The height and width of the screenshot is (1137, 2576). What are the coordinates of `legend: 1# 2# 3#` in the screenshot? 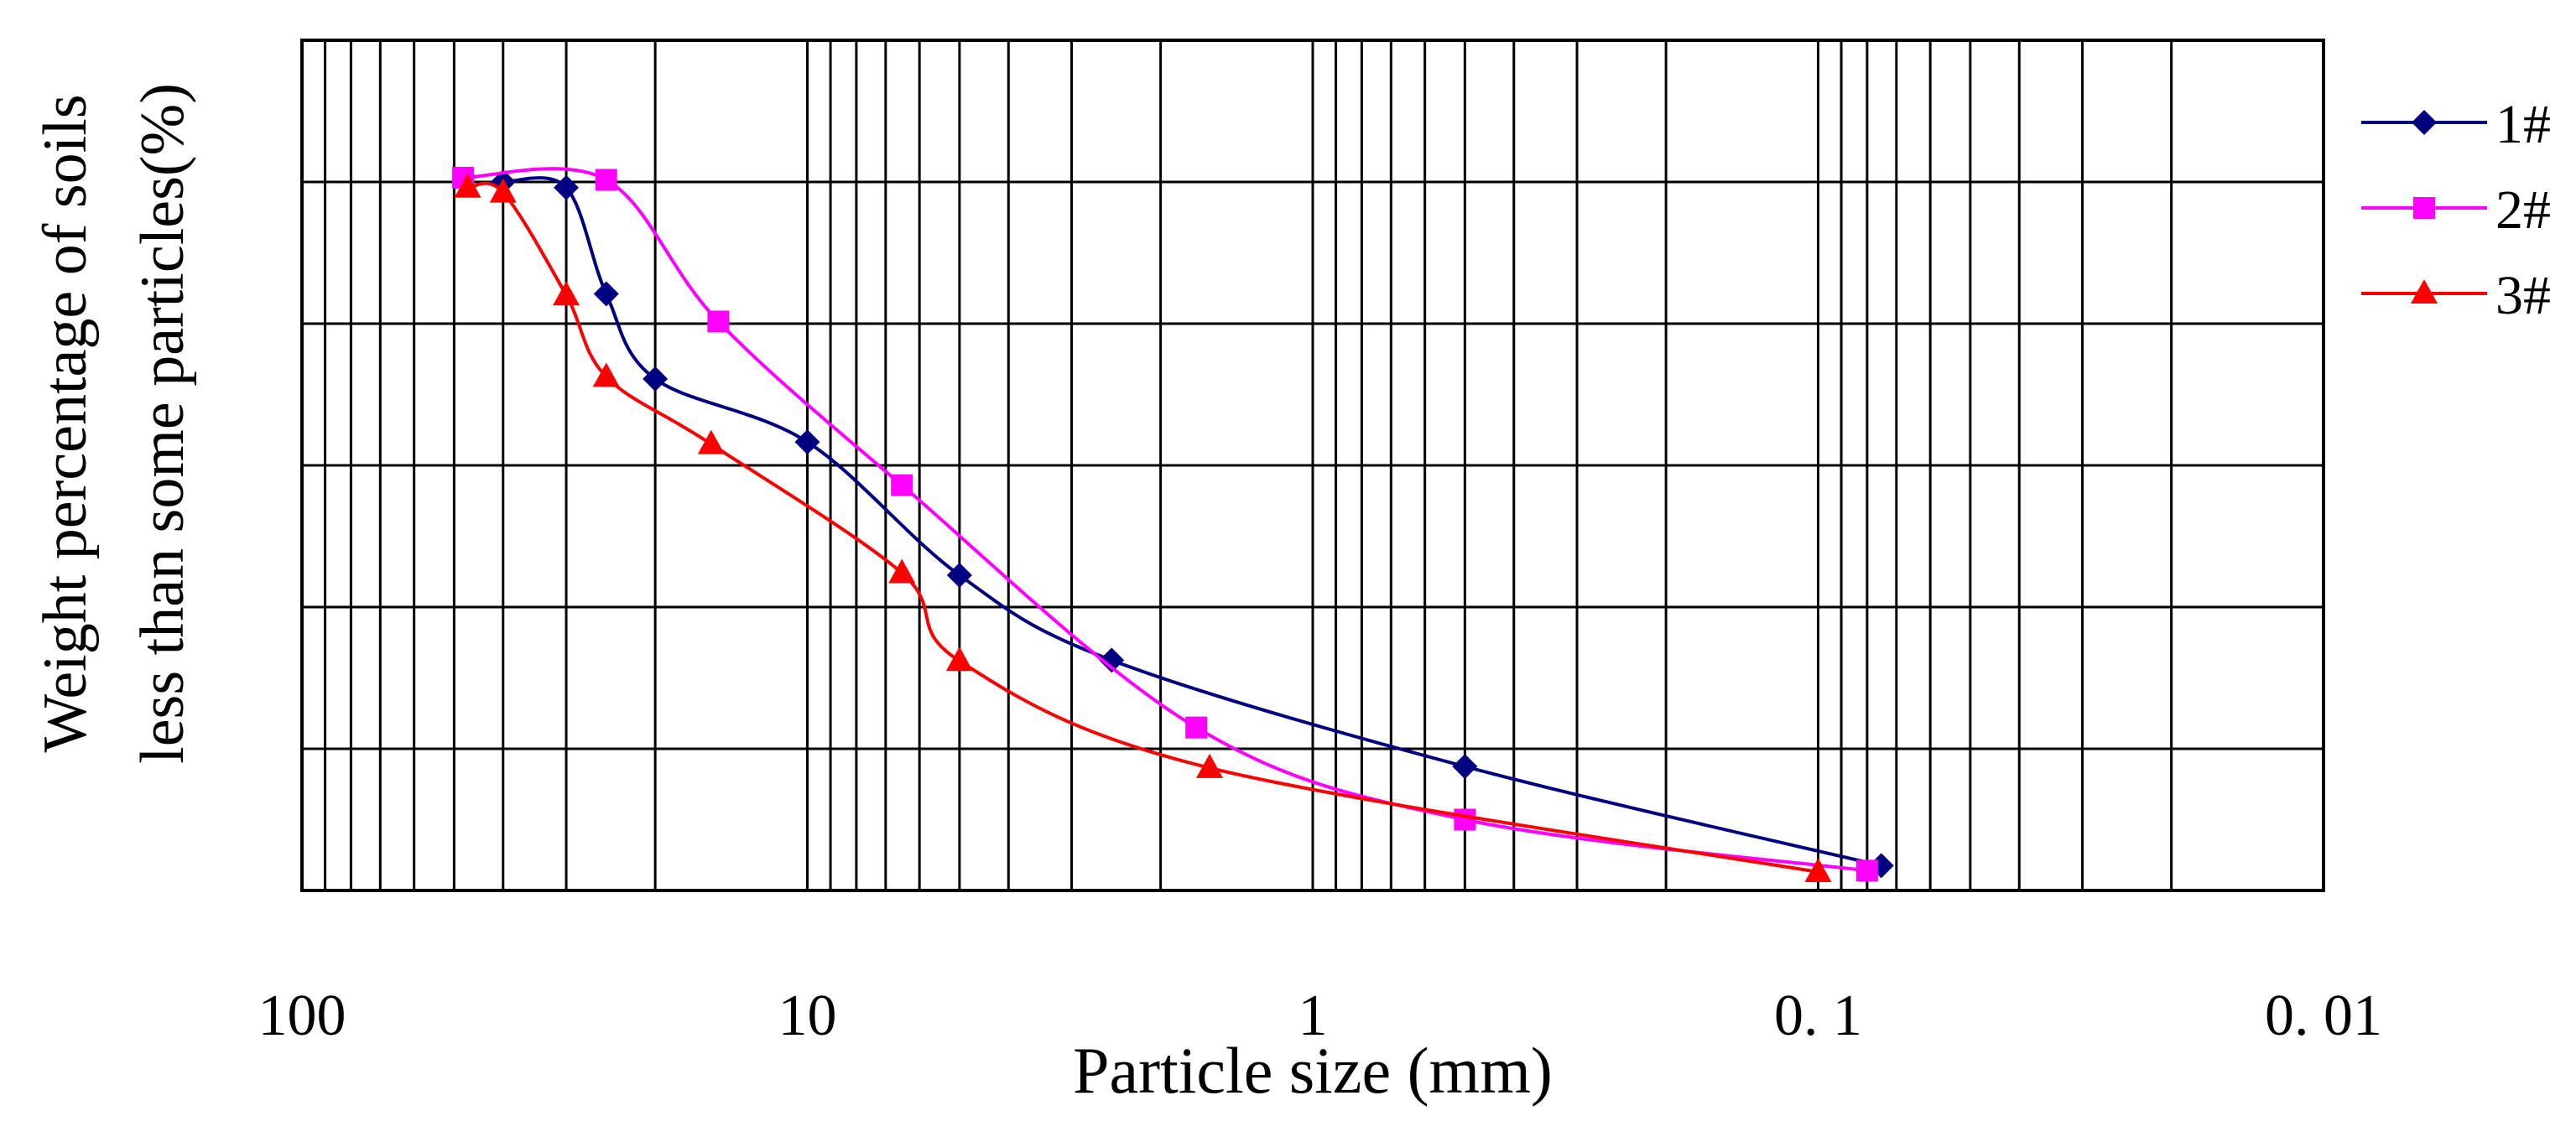 It's located at (2456, 210).